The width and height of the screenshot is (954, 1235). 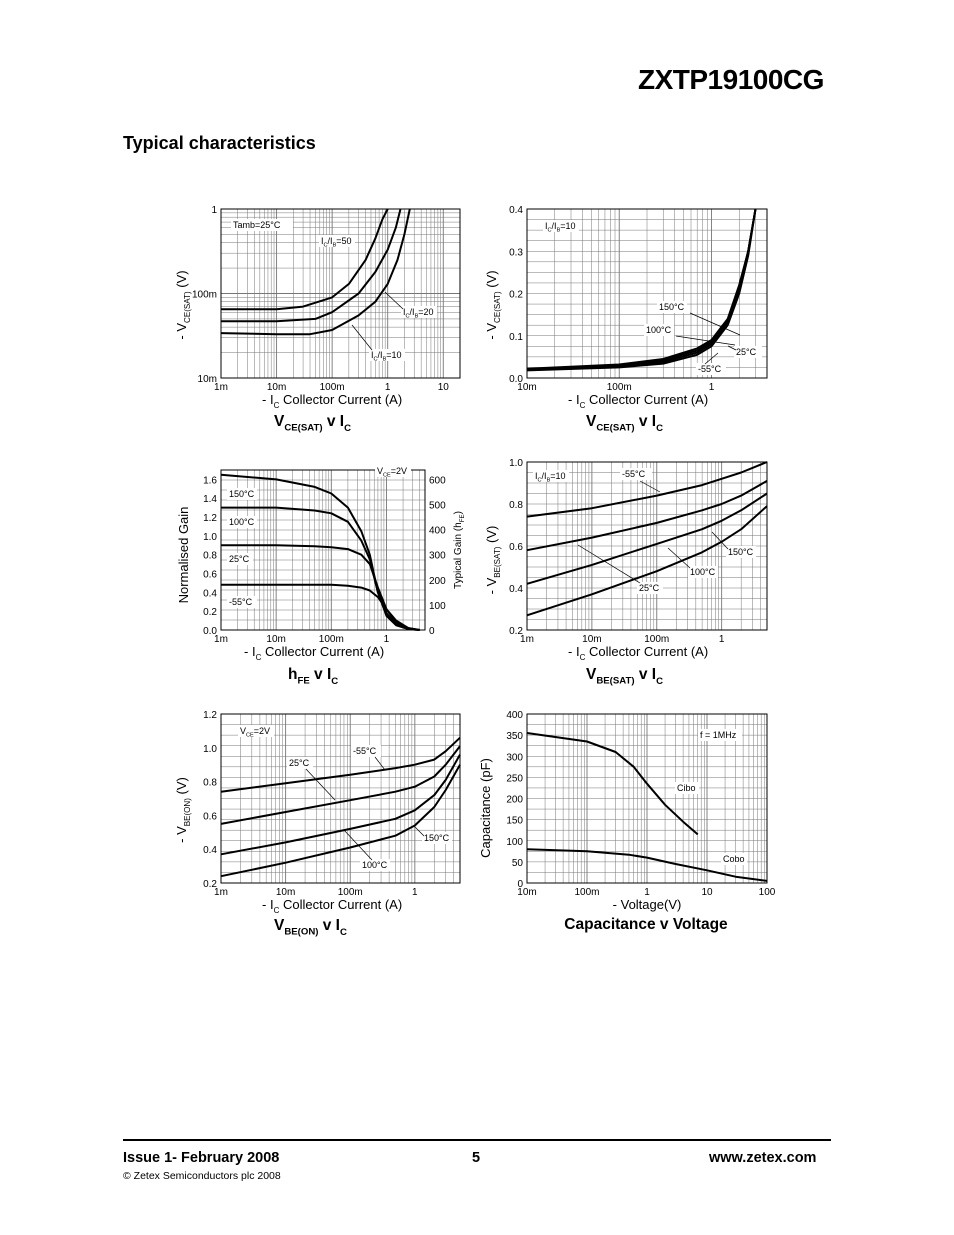 I want to click on y-tick-label: 300, so click(x=514, y=757).